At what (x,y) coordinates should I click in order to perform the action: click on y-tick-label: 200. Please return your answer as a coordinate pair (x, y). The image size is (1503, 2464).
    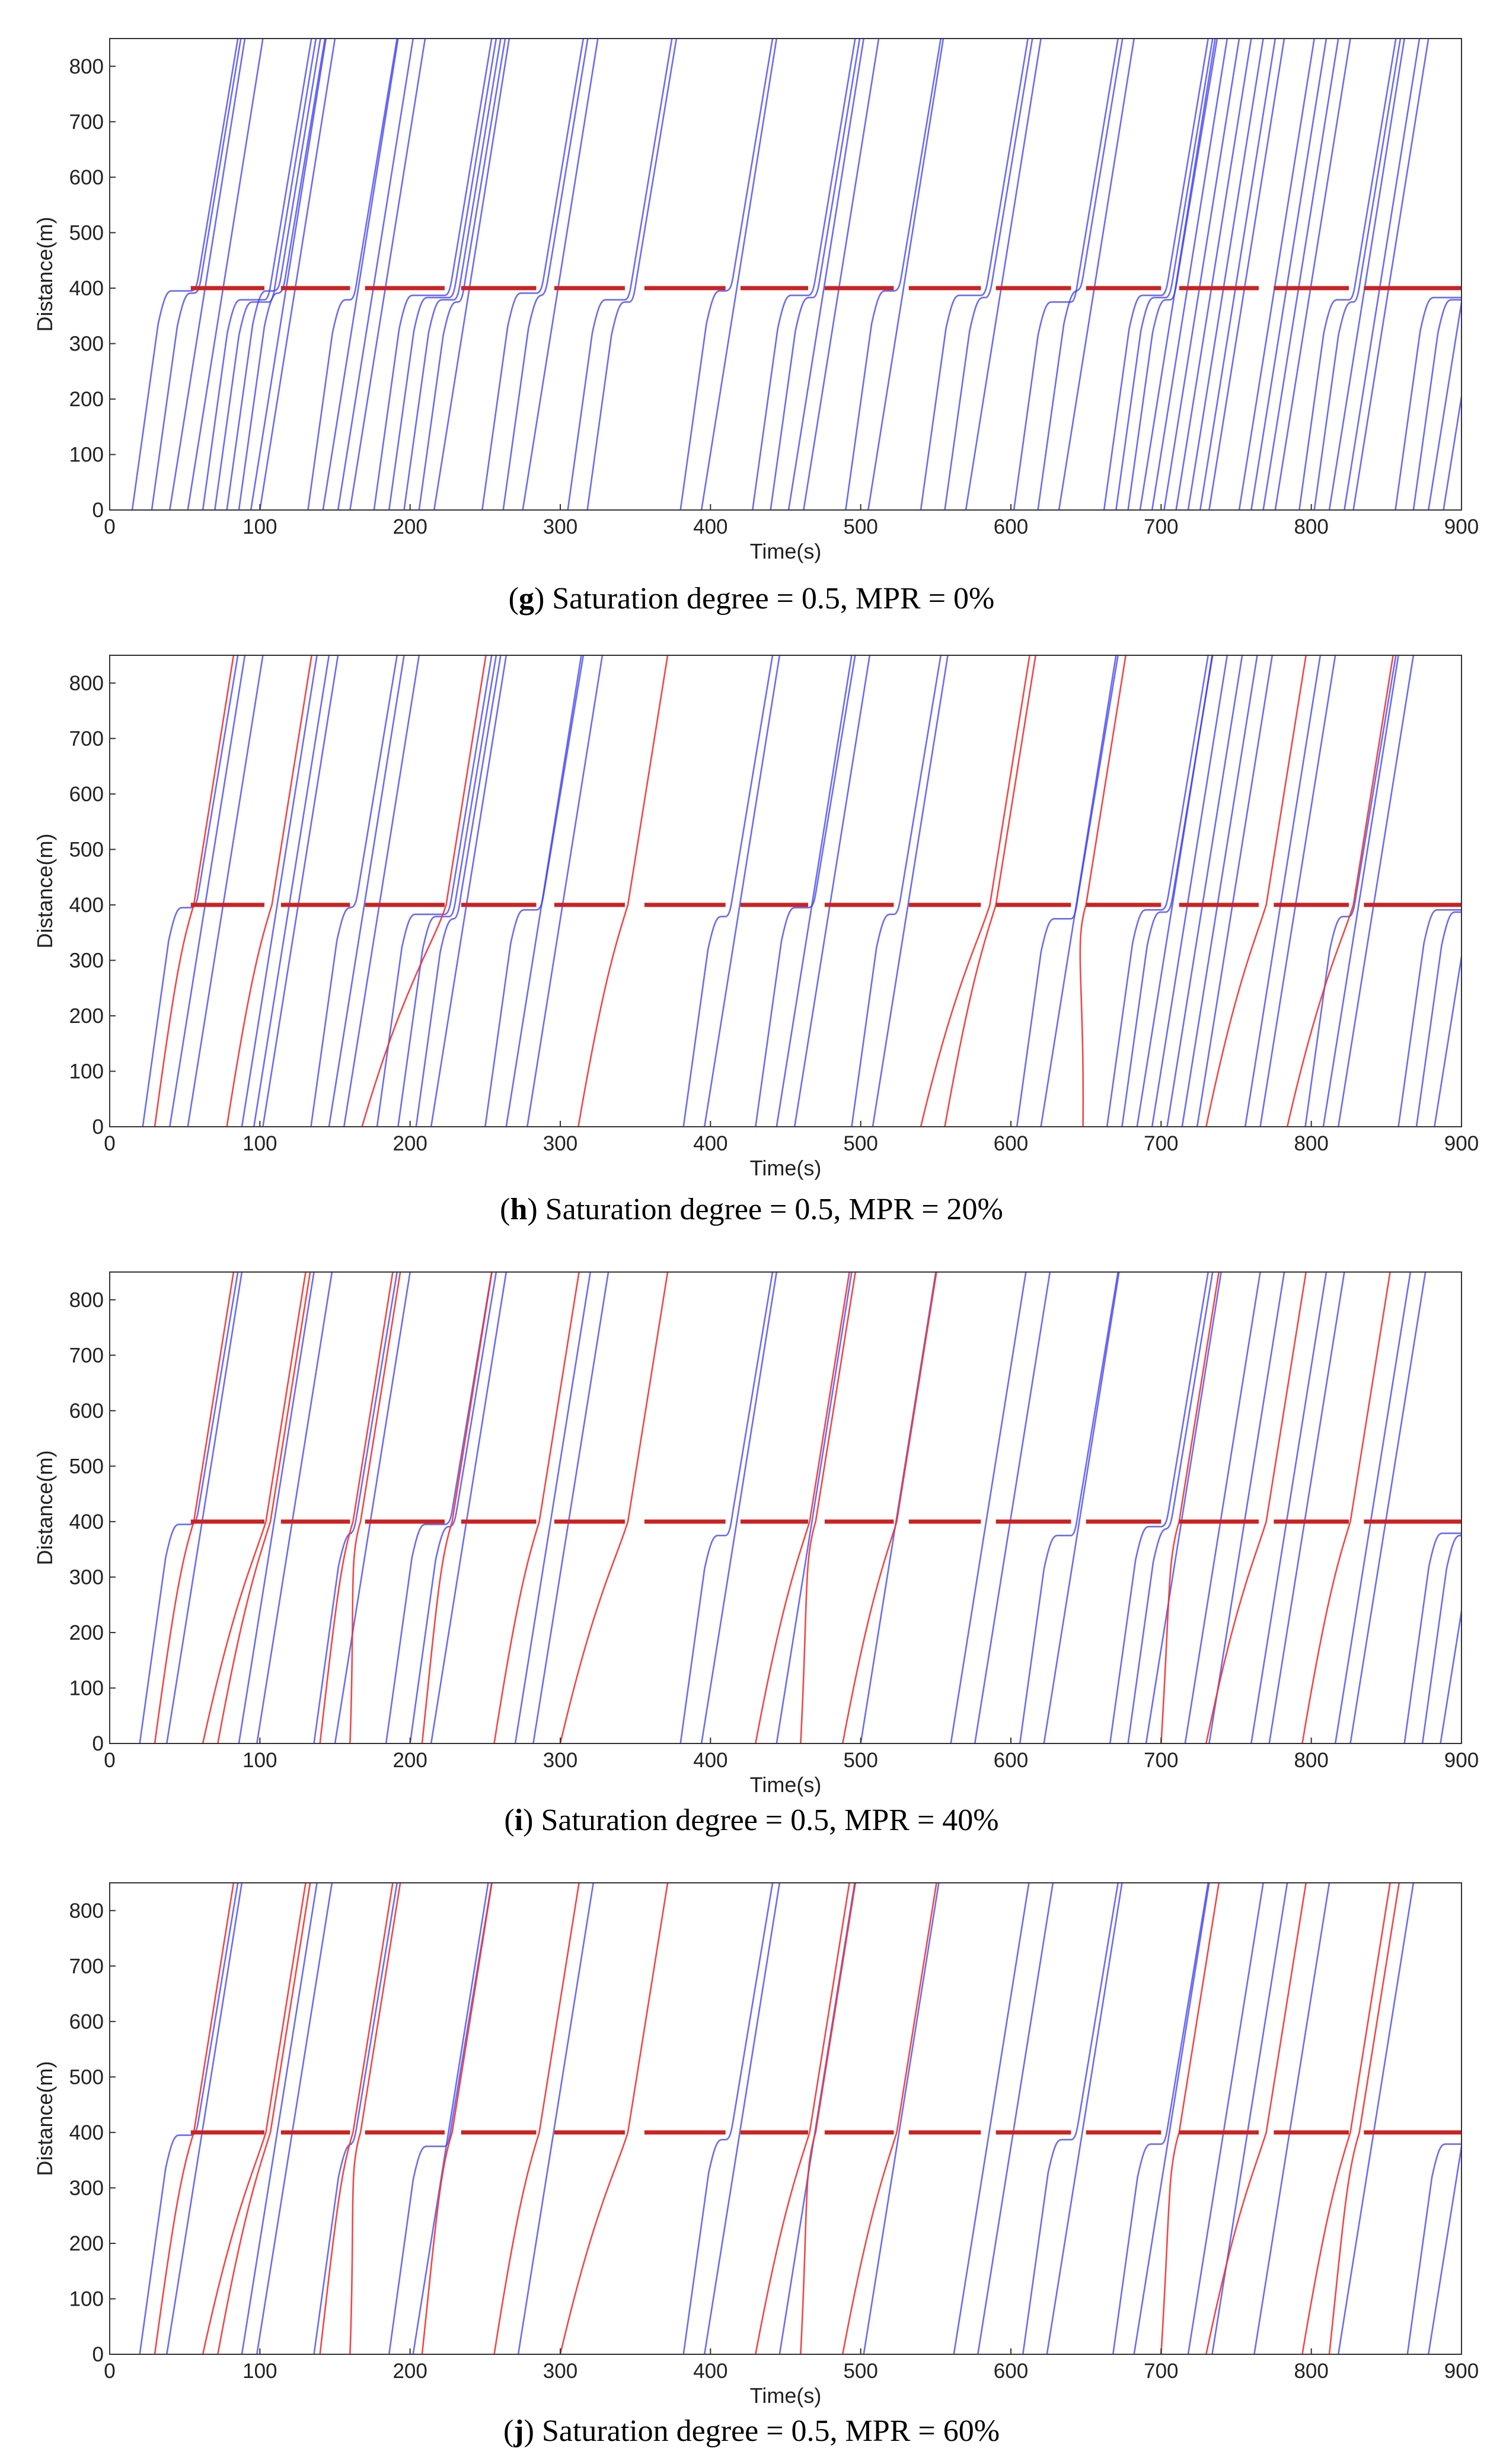
    Looking at the image, I should click on (86, 1632).